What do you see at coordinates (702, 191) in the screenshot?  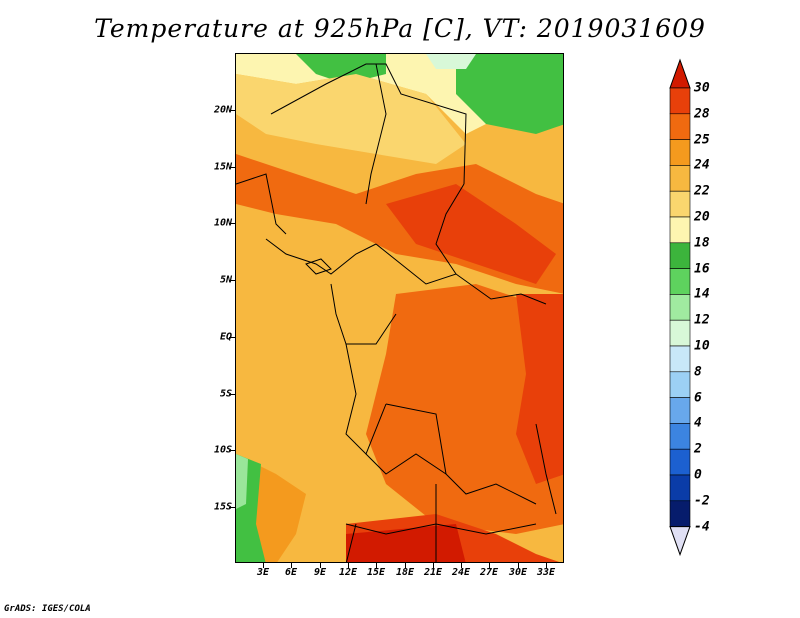 I see `colorbar-label: 22` at bounding box center [702, 191].